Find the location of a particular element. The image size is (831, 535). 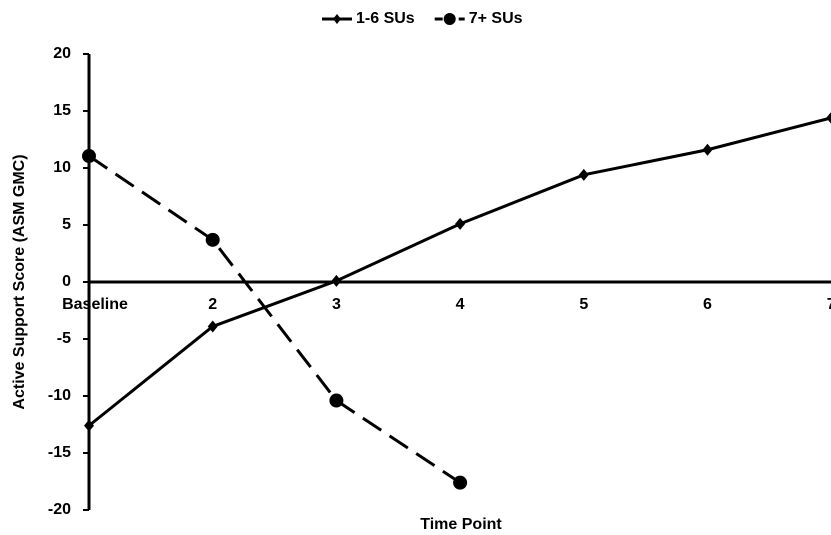

x-tick-label: 7 is located at coordinates (829, 304).